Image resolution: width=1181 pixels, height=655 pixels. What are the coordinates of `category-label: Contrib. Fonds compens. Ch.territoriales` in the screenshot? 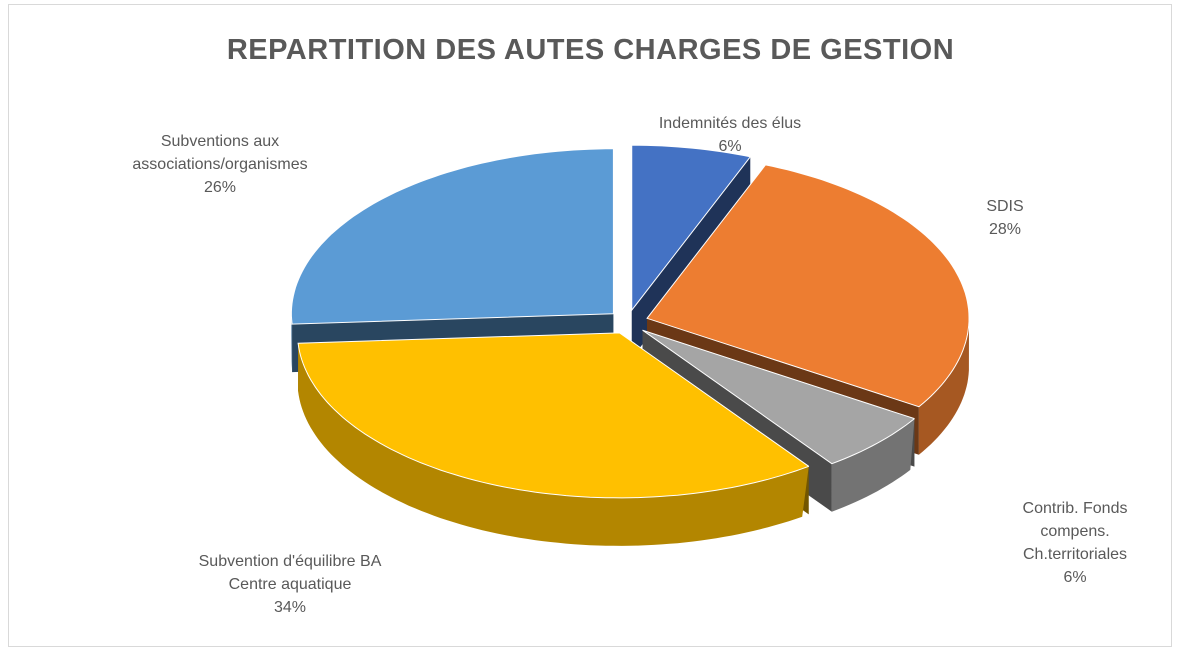 It's located at (1075, 531).